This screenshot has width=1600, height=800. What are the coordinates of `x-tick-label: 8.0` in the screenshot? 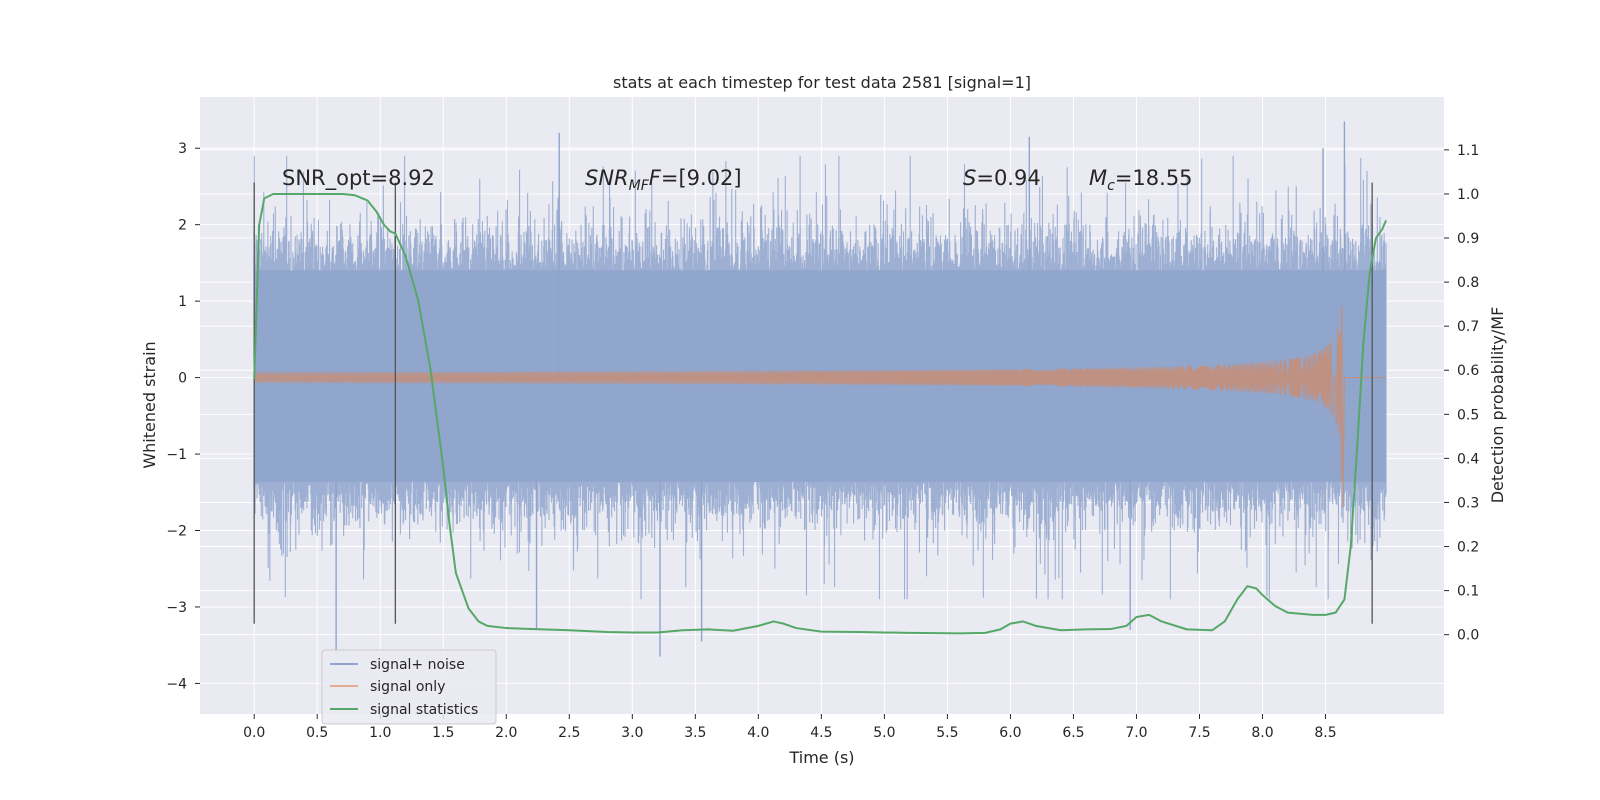 It's located at (1262, 733).